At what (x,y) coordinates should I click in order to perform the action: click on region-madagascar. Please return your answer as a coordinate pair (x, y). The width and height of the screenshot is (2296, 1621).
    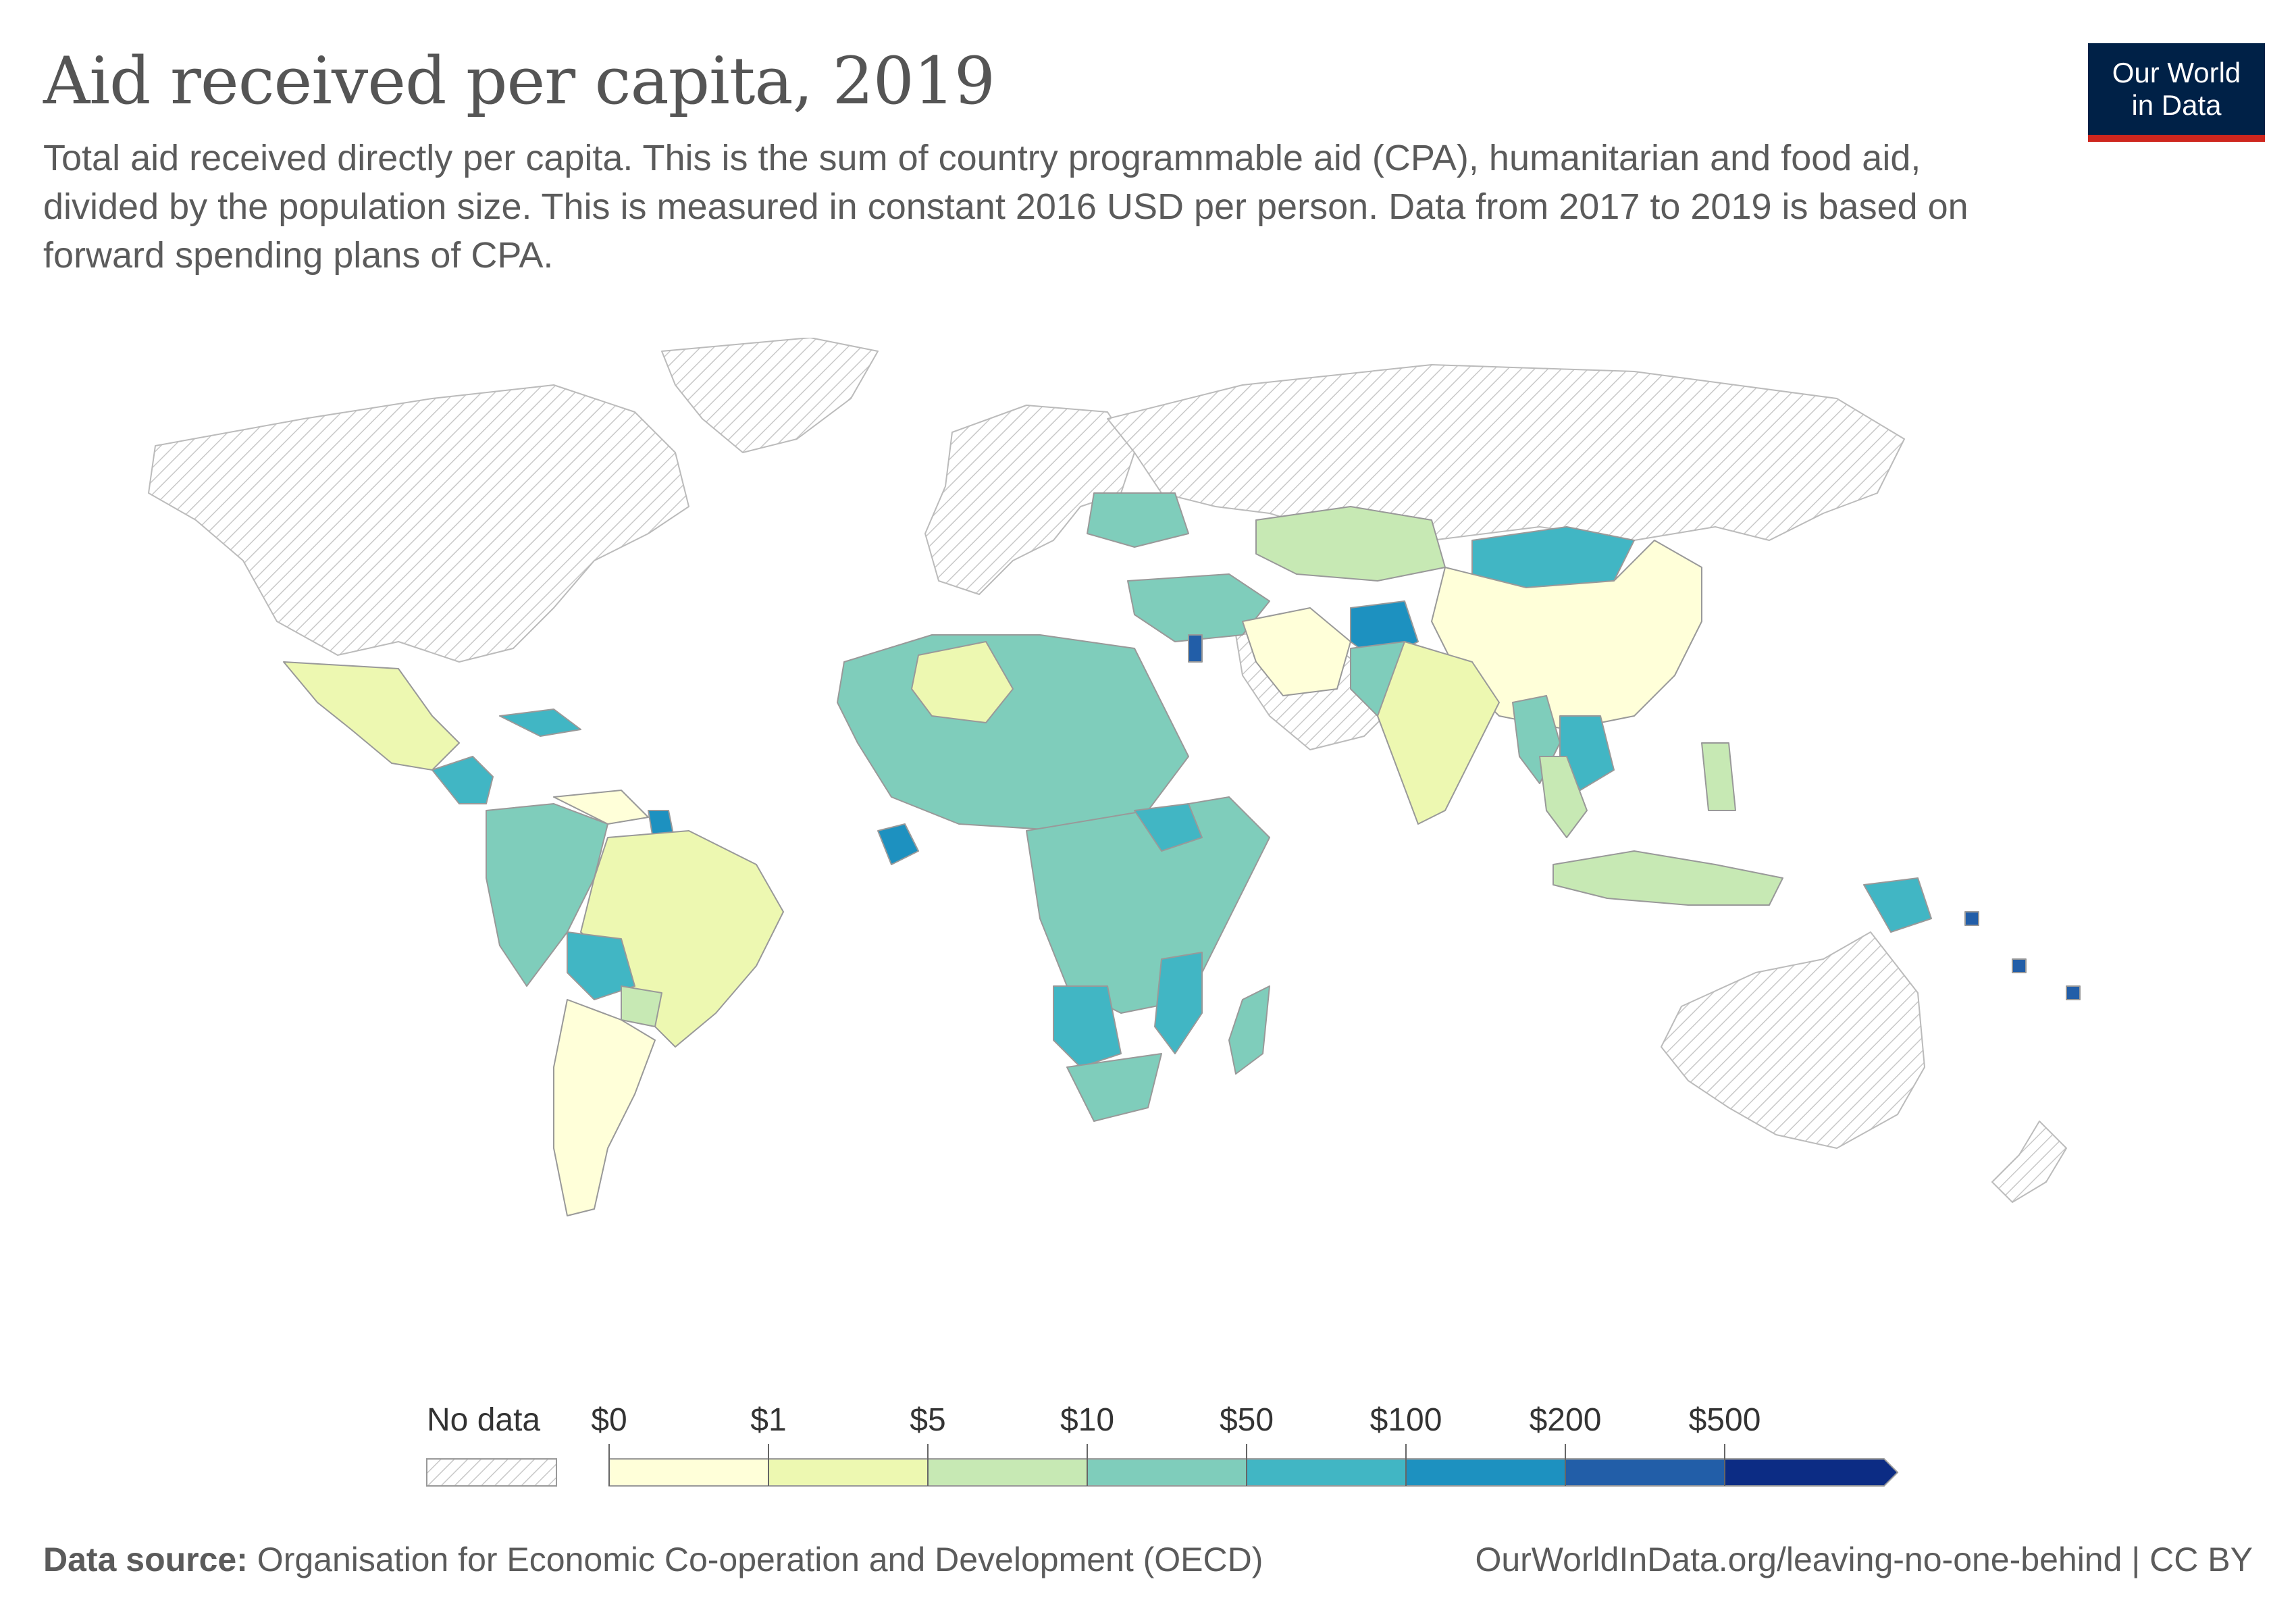
    Looking at the image, I should click on (1249, 1030).